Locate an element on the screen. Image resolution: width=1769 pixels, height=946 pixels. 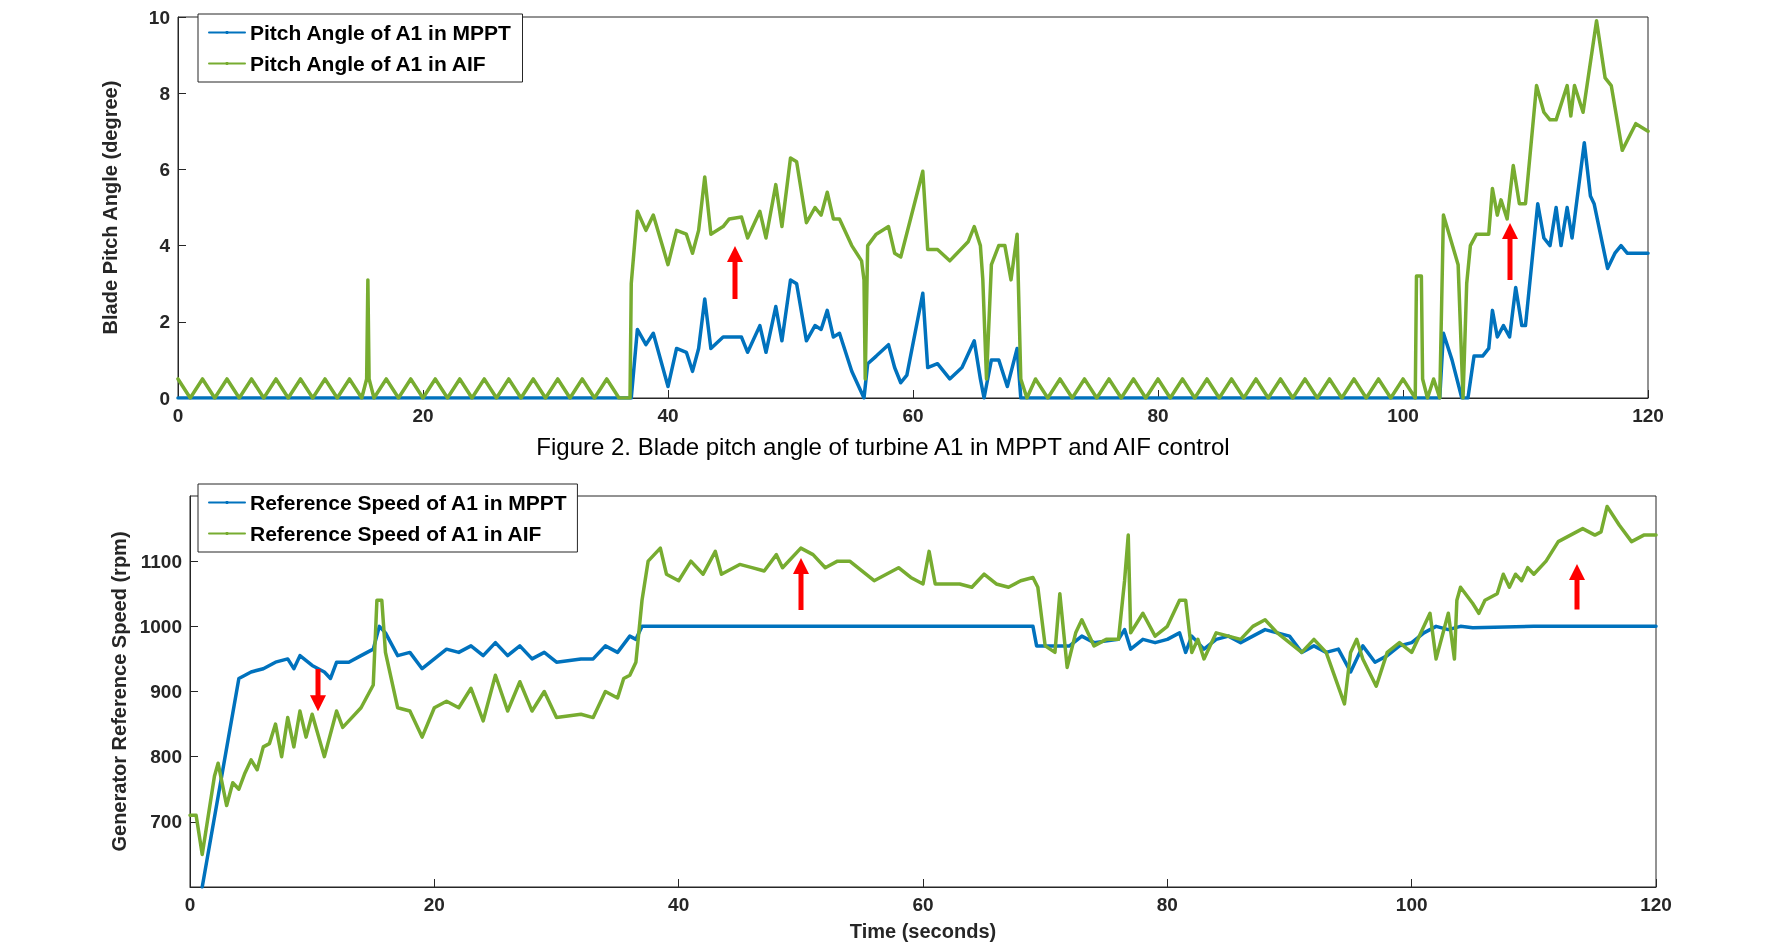
y-tick-label: 8 is located at coordinates (164, 93).